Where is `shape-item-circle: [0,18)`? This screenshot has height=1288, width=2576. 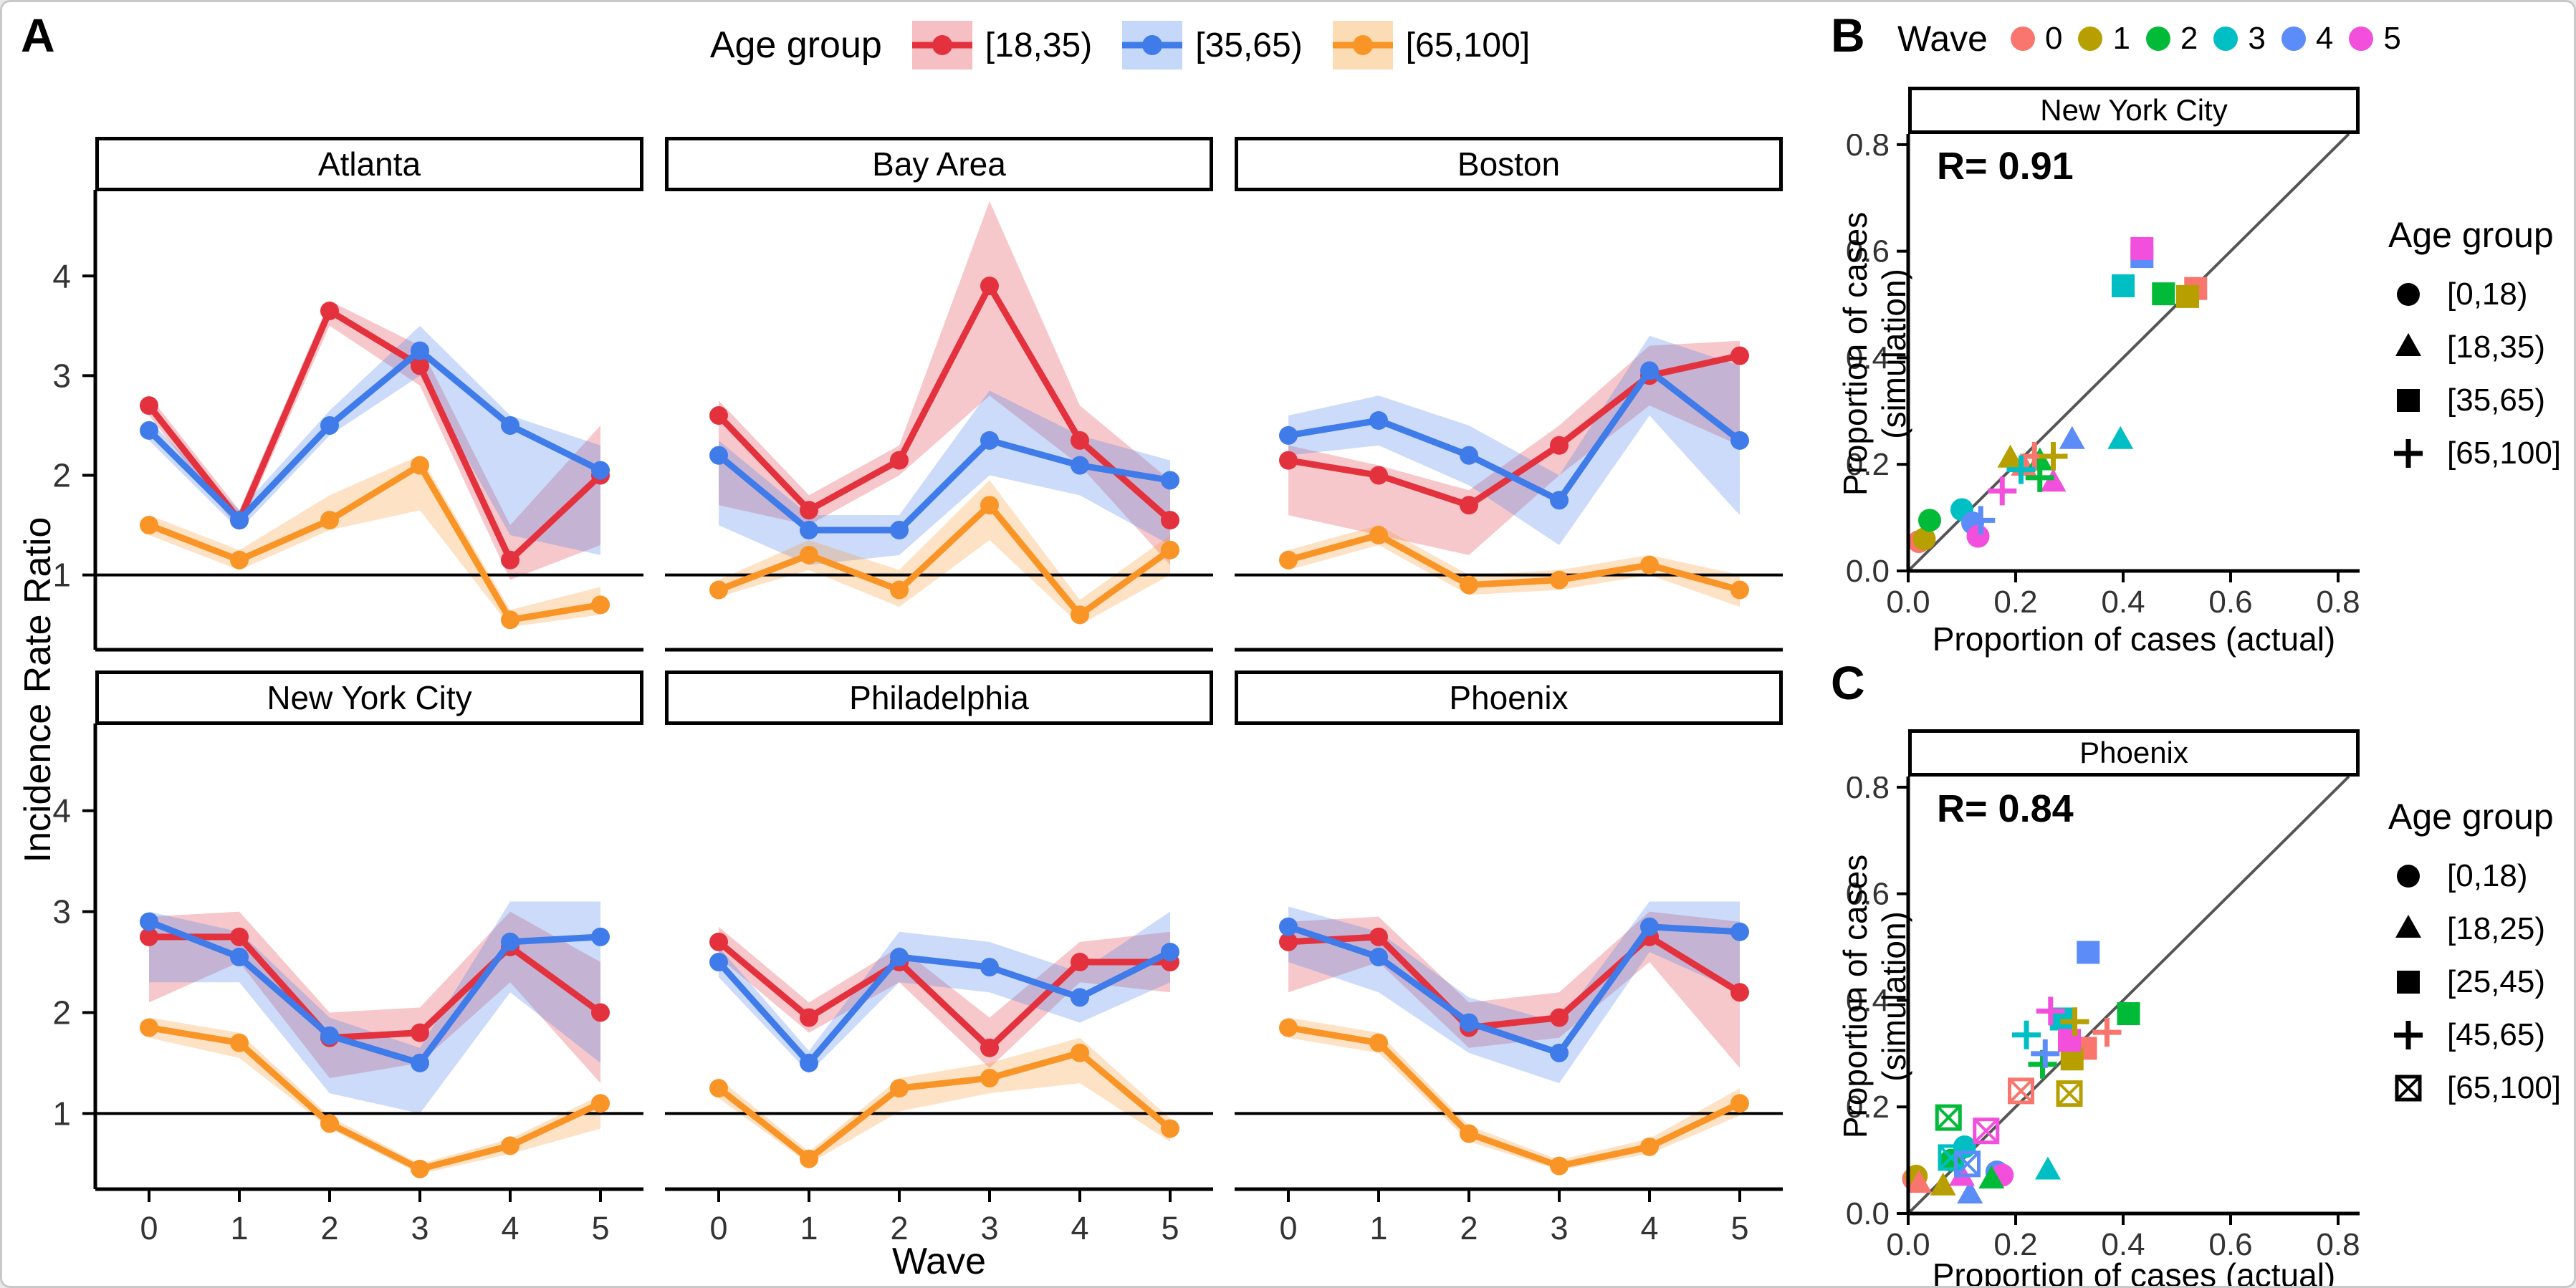 shape-item-circle: [0,18) is located at coordinates (2481, 294).